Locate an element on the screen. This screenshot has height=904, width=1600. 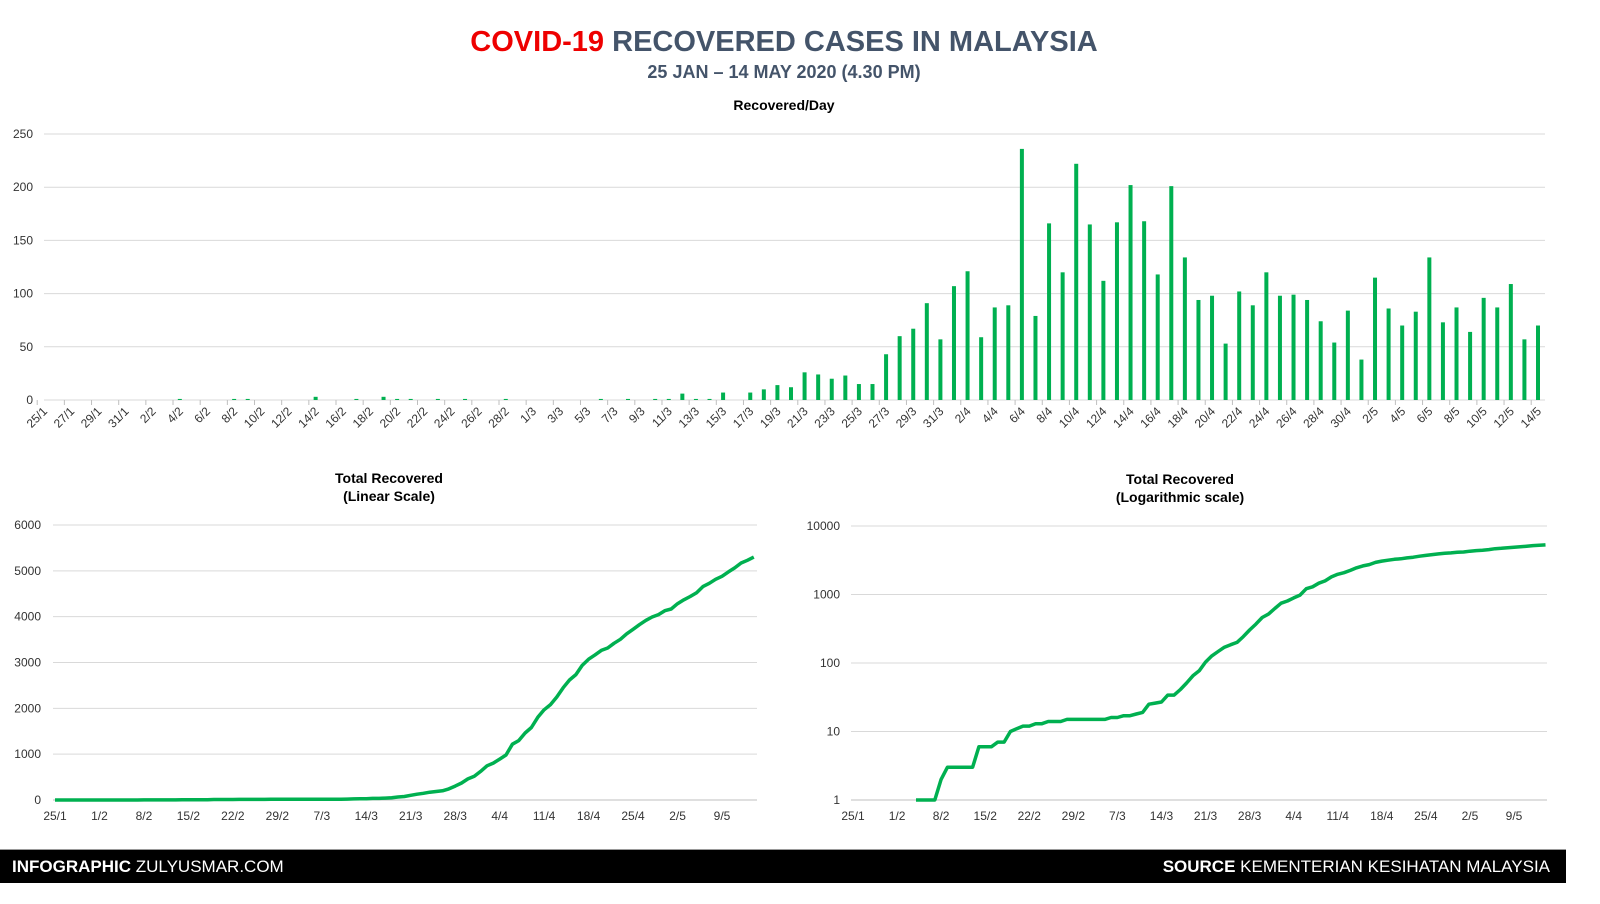
log-total-line is located at coordinates (1231, 672).